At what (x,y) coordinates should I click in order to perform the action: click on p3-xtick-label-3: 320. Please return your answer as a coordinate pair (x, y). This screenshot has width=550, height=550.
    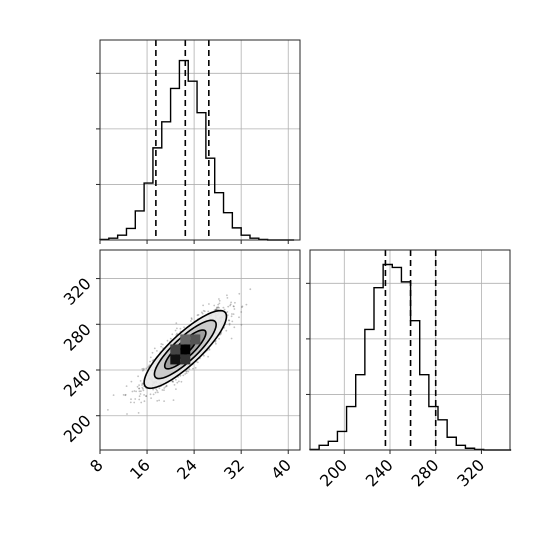
    Looking at the image, I should click on (470, 472).